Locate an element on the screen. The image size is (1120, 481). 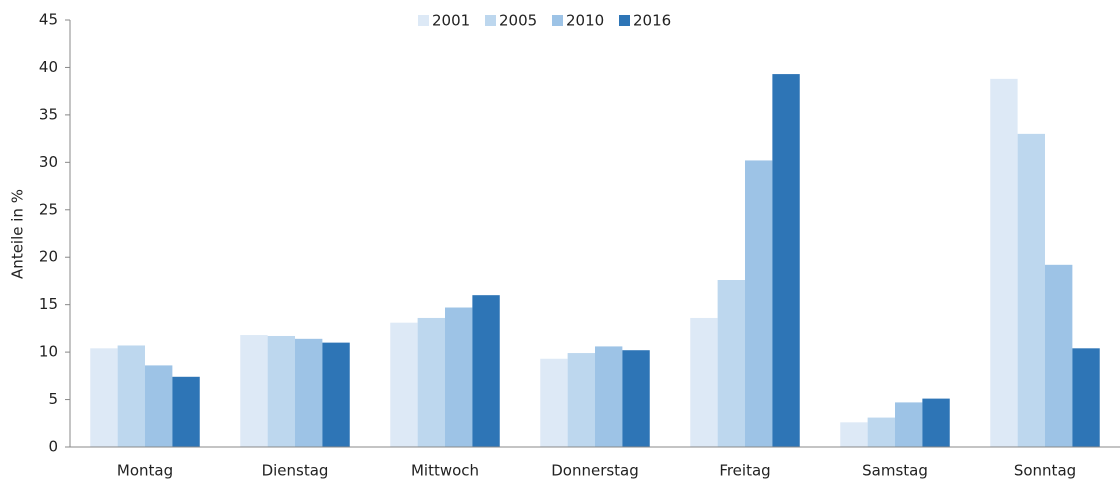
y-tick-label: 30 is located at coordinates (48, 162).